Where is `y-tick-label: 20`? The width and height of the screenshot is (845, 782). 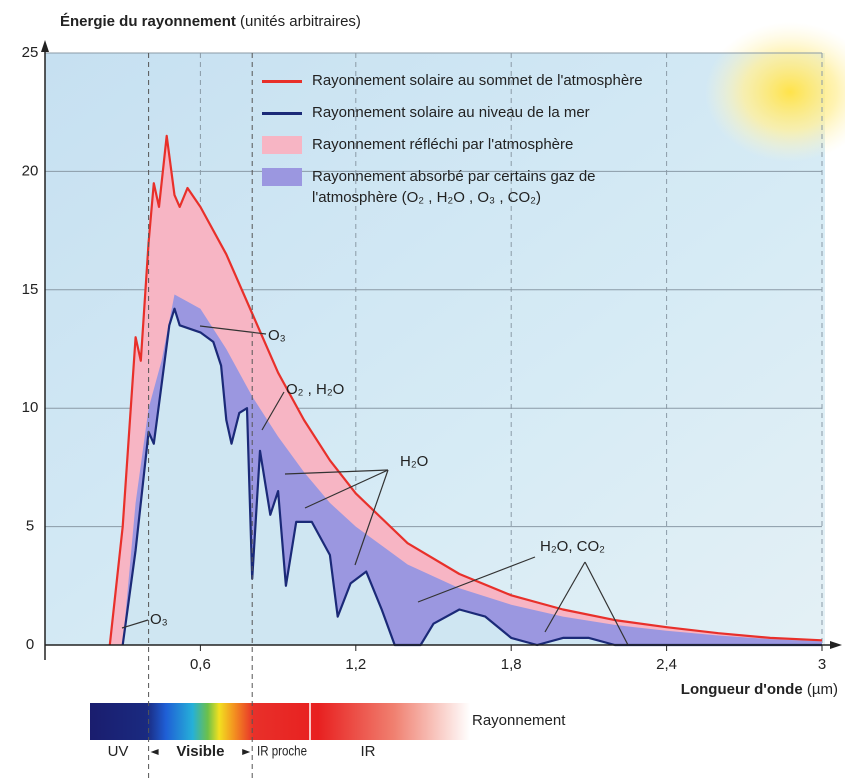
y-tick-label: 20 is located at coordinates (30, 170).